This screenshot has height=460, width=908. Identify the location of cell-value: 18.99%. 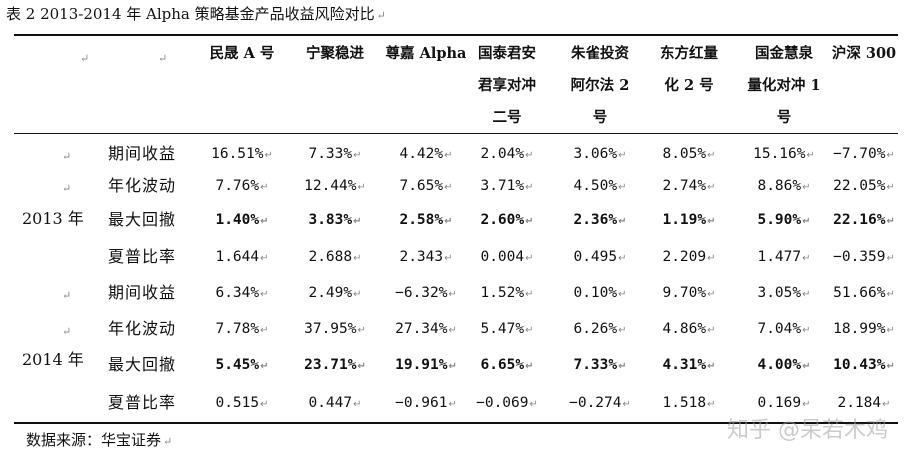
(859, 329).